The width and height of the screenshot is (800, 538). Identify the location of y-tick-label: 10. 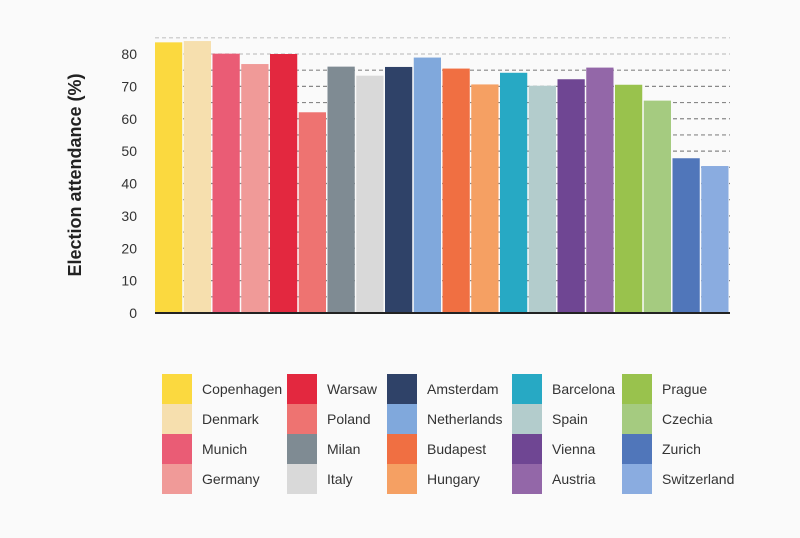
(129, 281).